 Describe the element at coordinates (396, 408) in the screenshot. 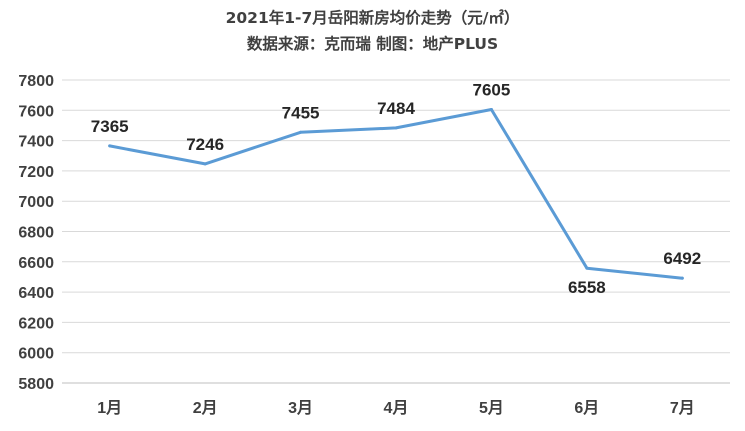

I see `x-tick-label: 4月` at that location.